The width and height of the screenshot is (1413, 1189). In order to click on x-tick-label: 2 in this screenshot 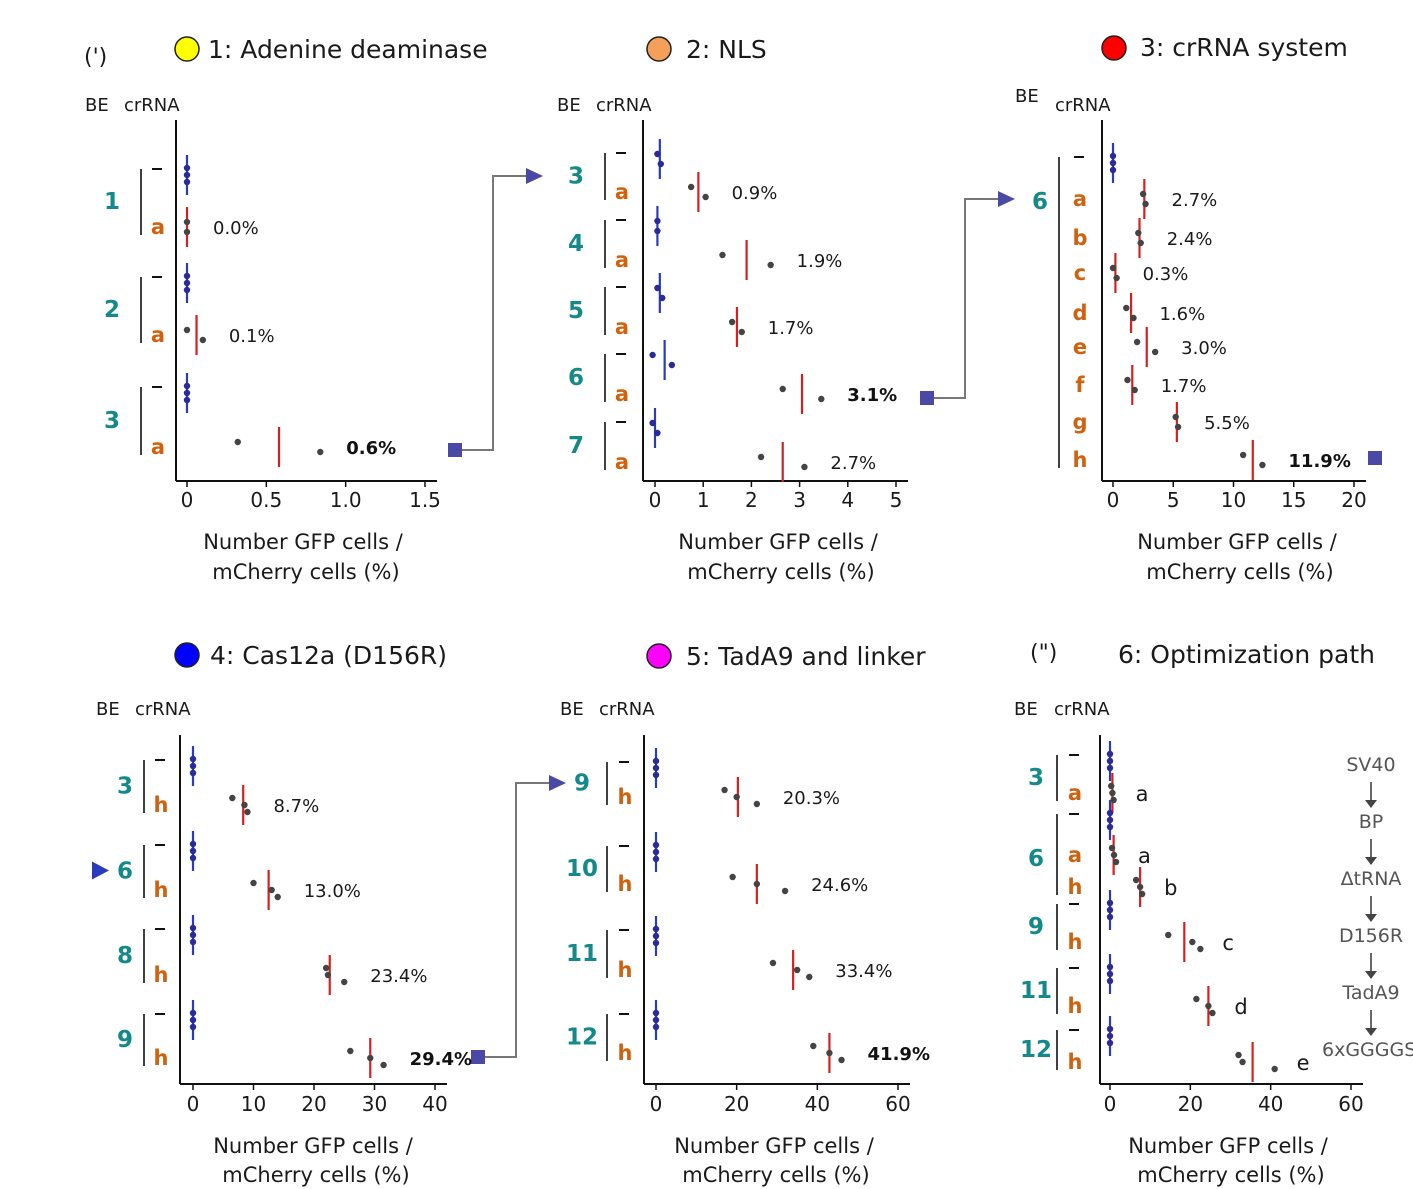, I will do `click(751, 500)`.